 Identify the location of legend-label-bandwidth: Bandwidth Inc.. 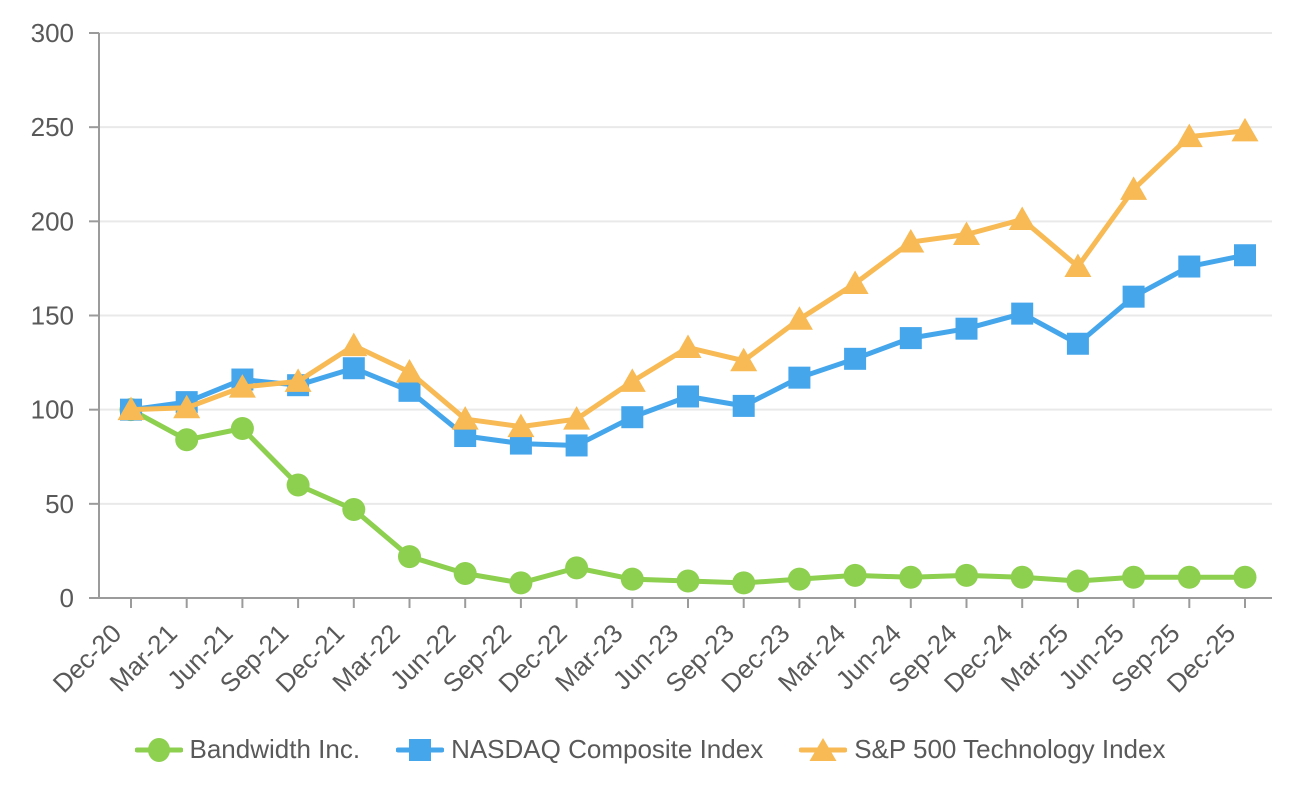
(275, 749).